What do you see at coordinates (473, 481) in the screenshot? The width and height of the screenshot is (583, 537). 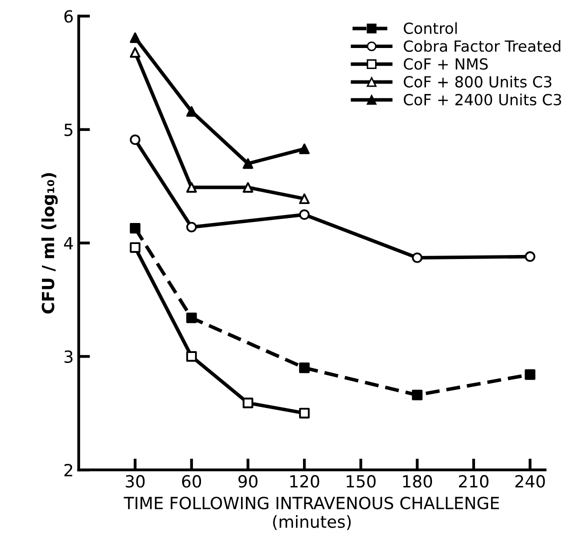 I see `x-tick-label: 210` at bounding box center [473, 481].